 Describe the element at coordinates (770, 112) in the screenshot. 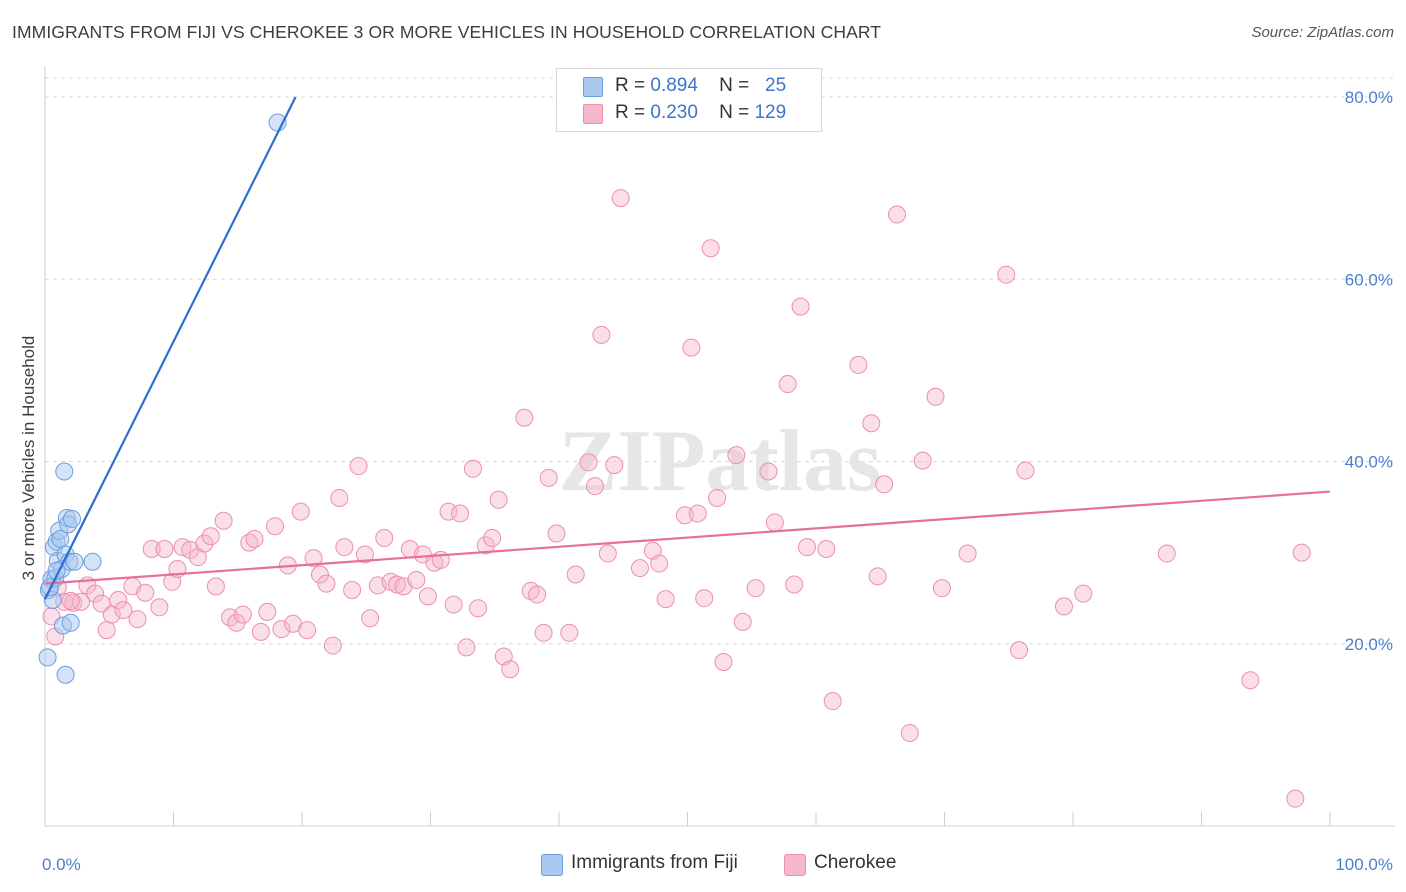

I see `legend-n-value-cherokee: 129` at that location.